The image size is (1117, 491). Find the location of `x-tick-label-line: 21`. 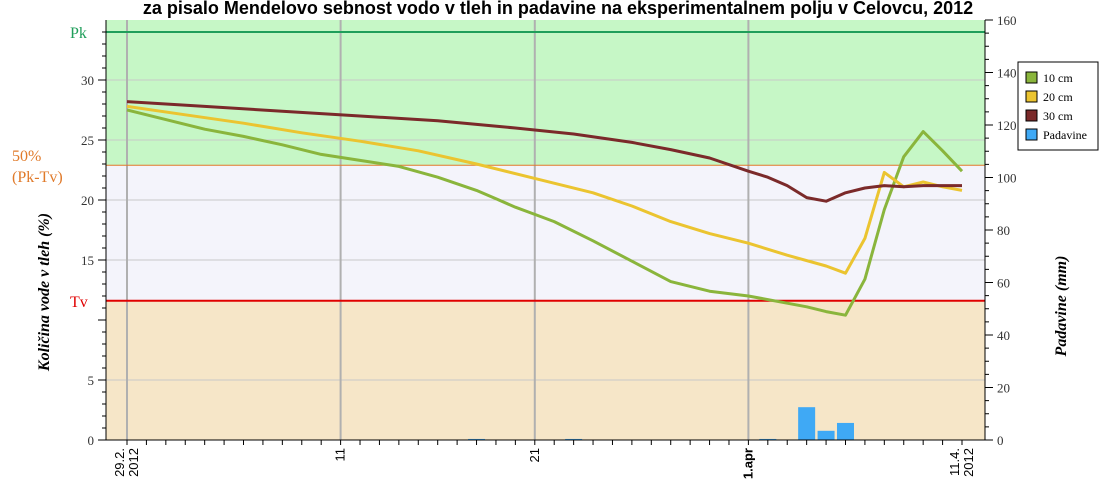

x-tick-label-line: 21 is located at coordinates (534, 455).